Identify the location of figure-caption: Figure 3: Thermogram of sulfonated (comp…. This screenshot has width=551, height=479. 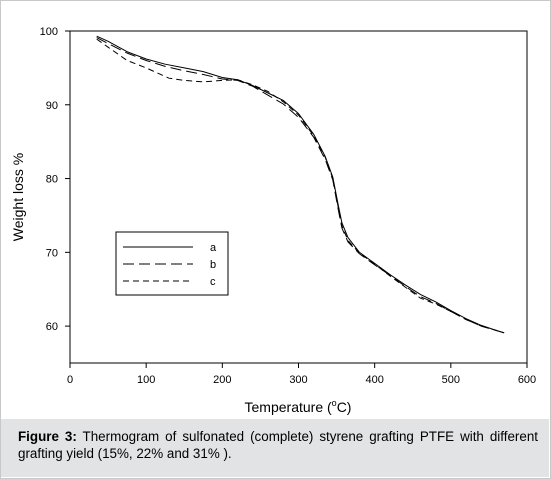
(278, 445).